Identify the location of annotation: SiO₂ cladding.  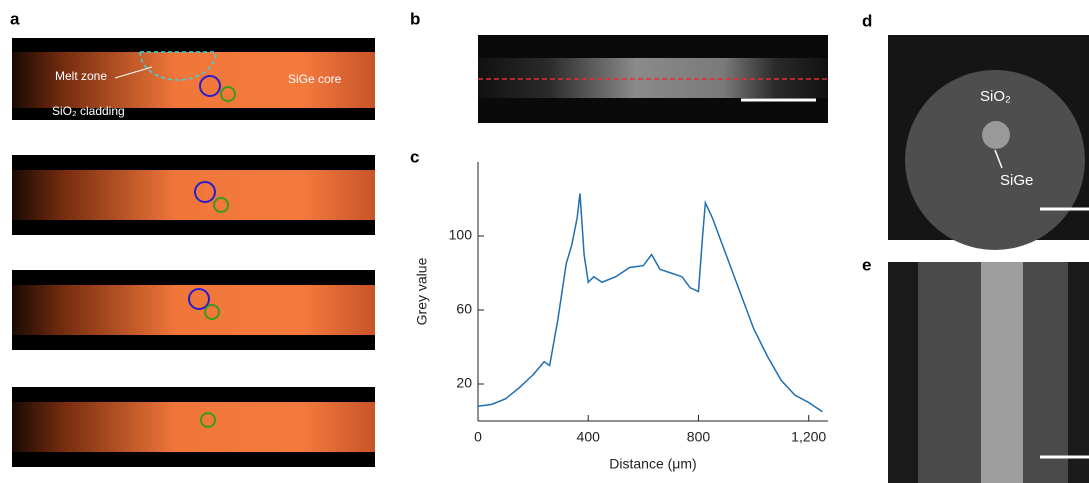
(88, 111).